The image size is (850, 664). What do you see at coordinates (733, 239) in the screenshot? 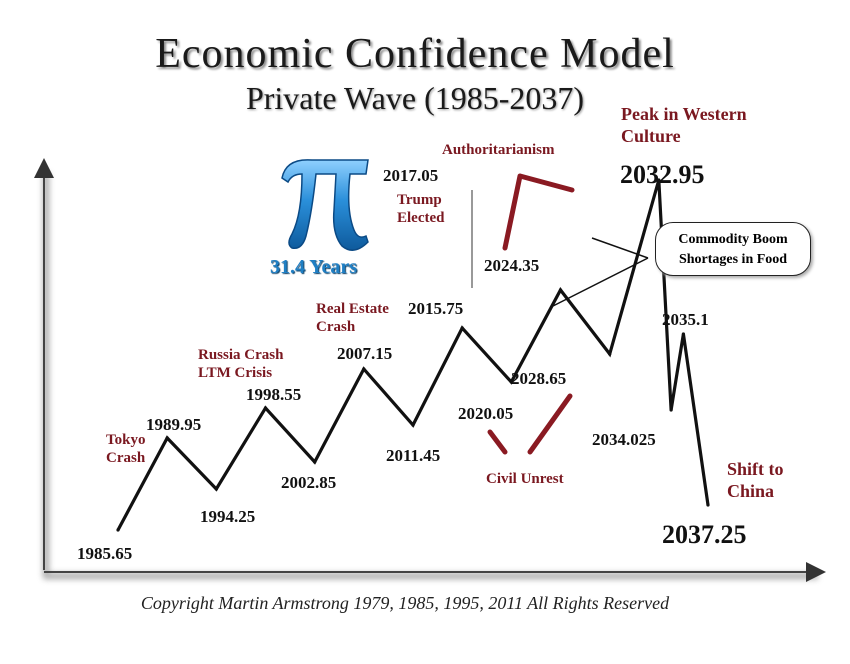
I see `callout-line-1: Commodity Boom` at bounding box center [733, 239].